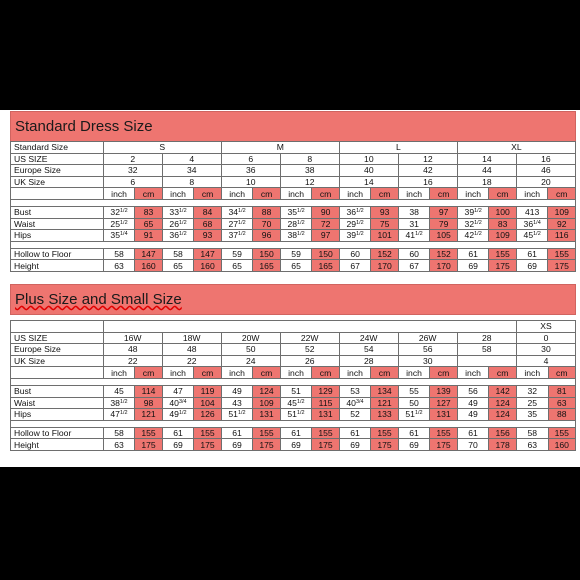  What do you see at coordinates (502, 414) in the screenshot?
I see `cm-value-cell: 124` at bounding box center [502, 414].